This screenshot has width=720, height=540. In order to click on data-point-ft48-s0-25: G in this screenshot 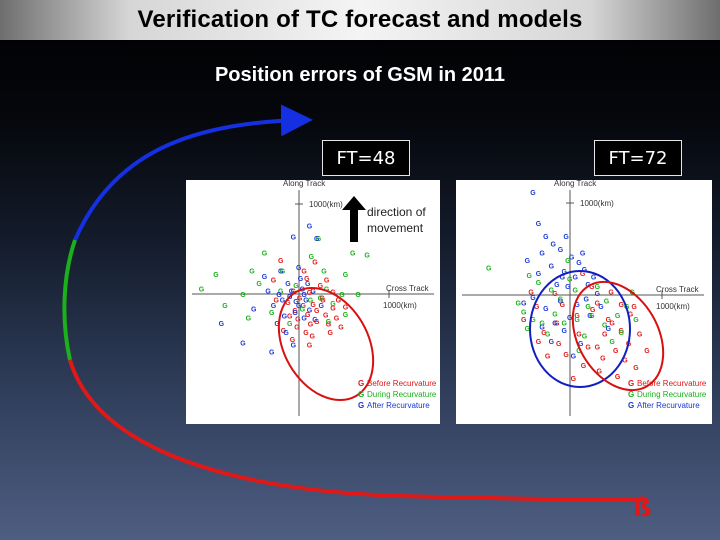, I will do `click(294, 291)`.